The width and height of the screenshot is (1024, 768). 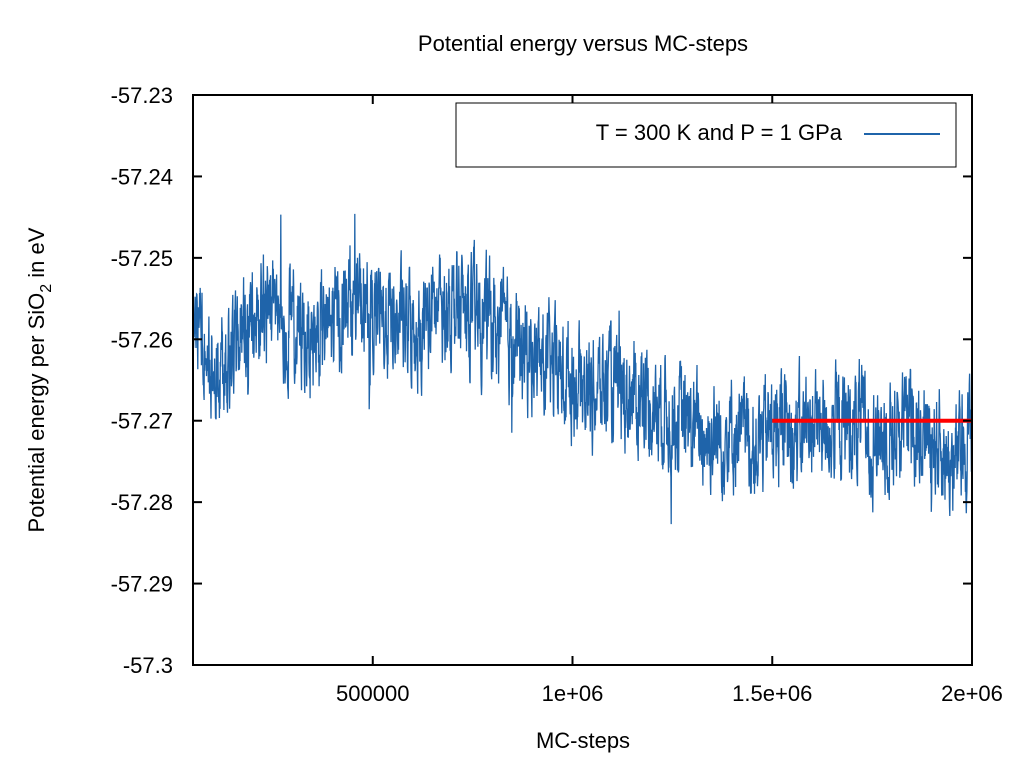 I want to click on legend: T = 300 K and P = 1 GPa, so click(x=706, y=135).